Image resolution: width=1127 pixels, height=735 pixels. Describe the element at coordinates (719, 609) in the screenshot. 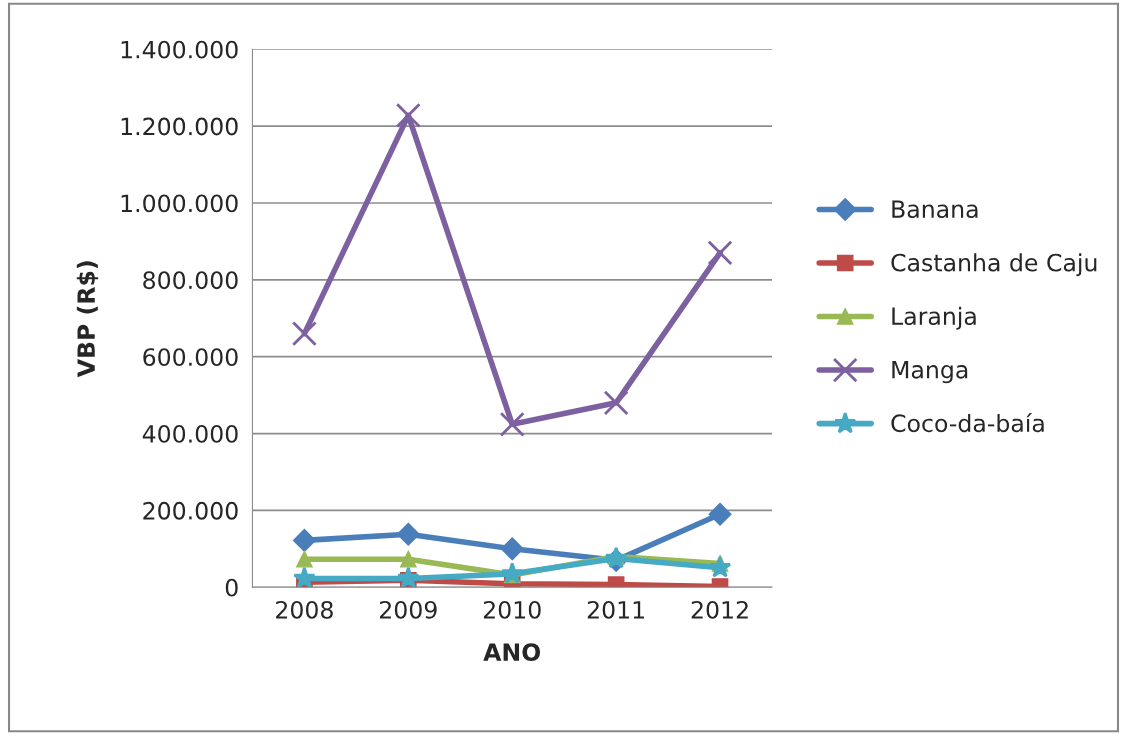

I see `x-tick-label: 2012` at that location.